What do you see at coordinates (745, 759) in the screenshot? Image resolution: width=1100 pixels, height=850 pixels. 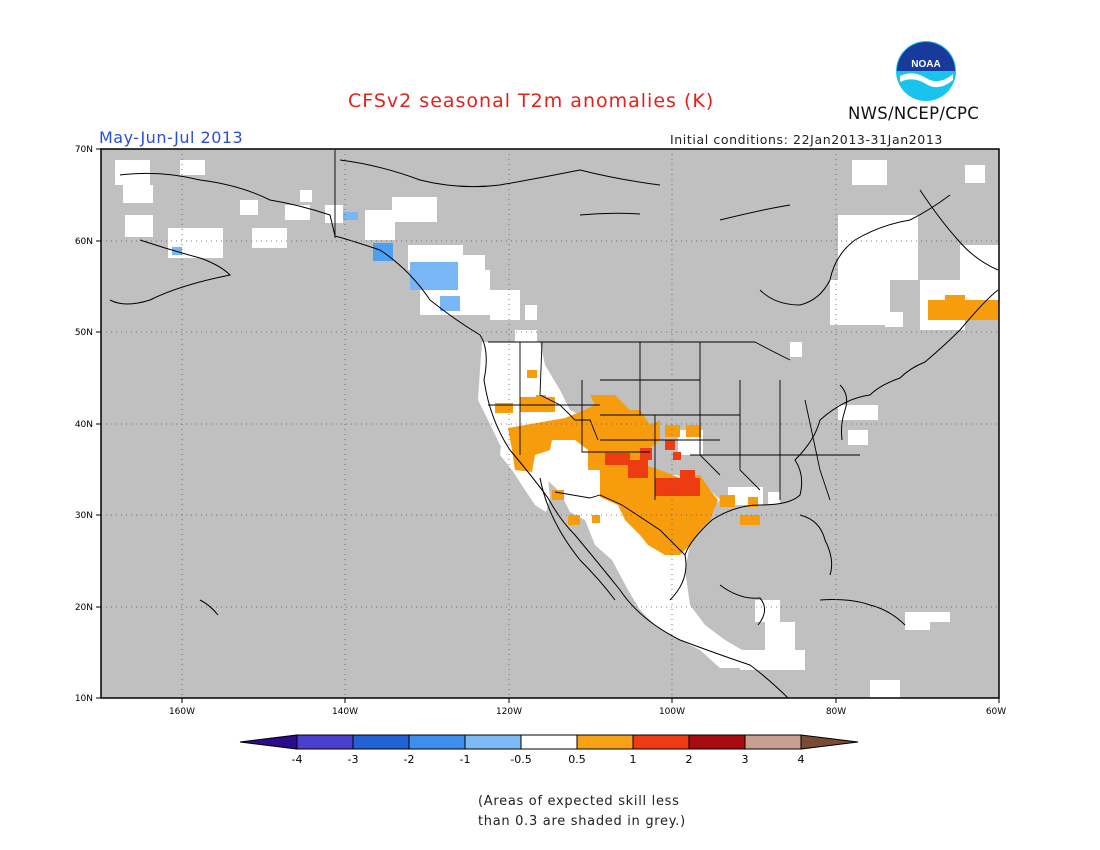 I see `colorbar-tick: 3` at bounding box center [745, 759].